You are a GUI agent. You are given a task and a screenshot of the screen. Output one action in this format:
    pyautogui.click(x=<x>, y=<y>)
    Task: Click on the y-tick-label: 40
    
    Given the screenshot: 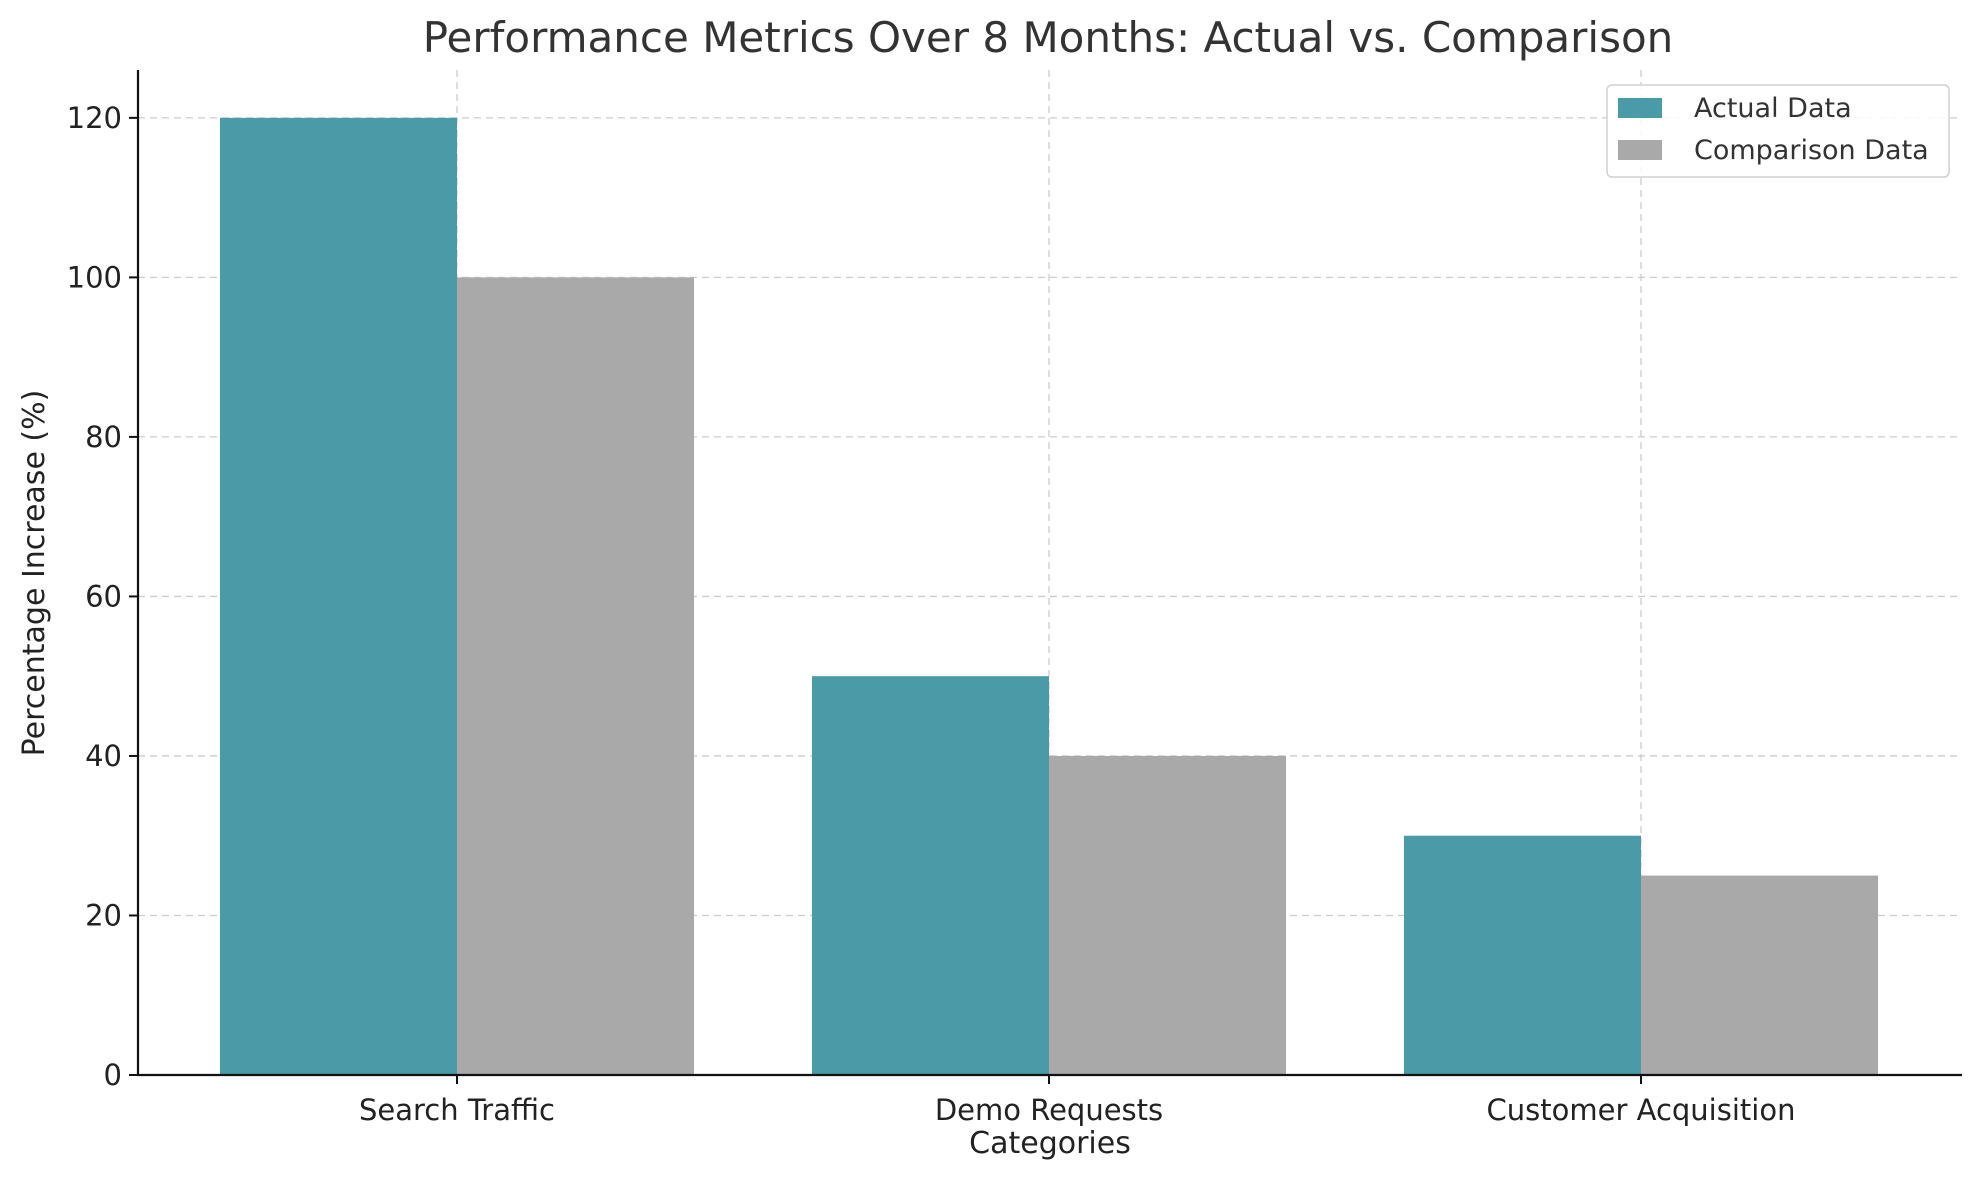 What is the action you would take?
    pyautogui.click(x=103, y=756)
    